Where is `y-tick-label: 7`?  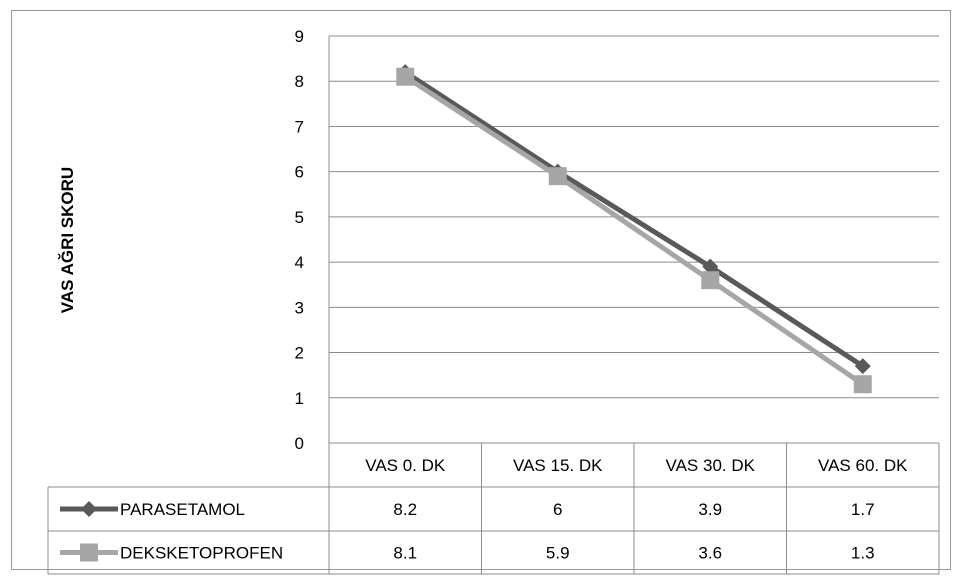
y-tick-label: 7 is located at coordinates (299, 126).